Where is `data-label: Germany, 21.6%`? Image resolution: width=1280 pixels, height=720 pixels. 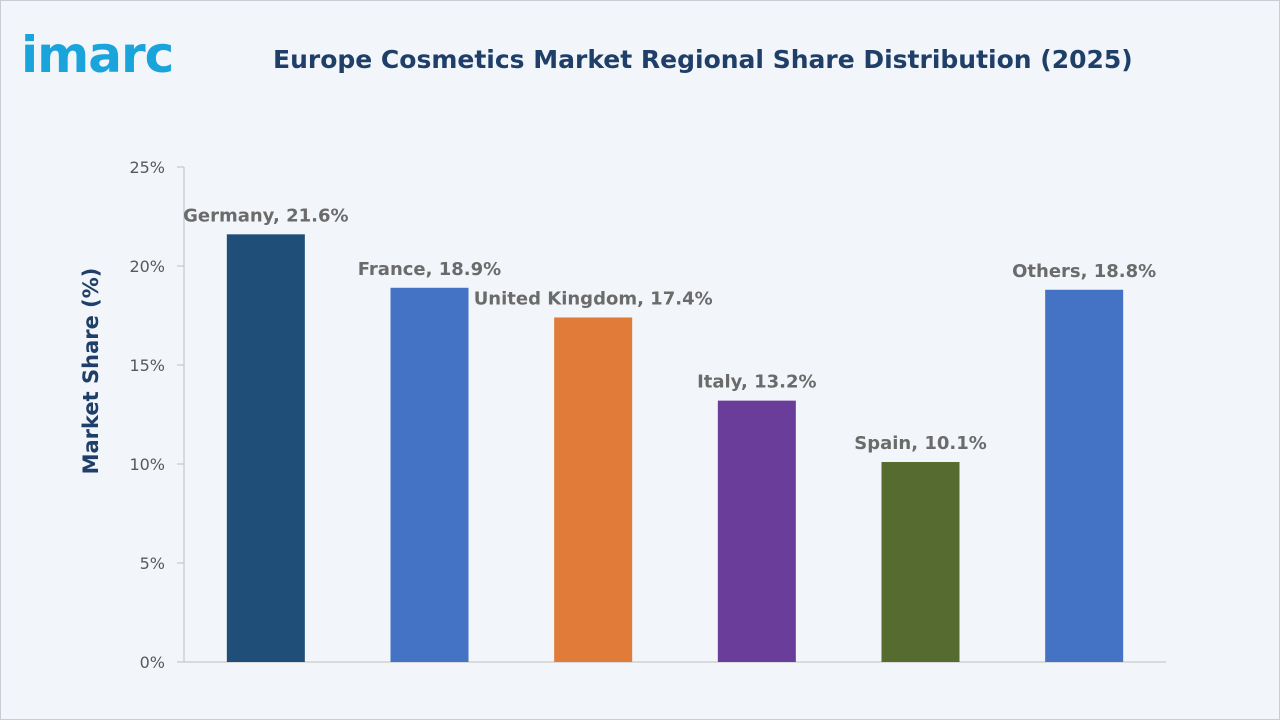 data-label: Germany, 21.6% is located at coordinates (265, 215).